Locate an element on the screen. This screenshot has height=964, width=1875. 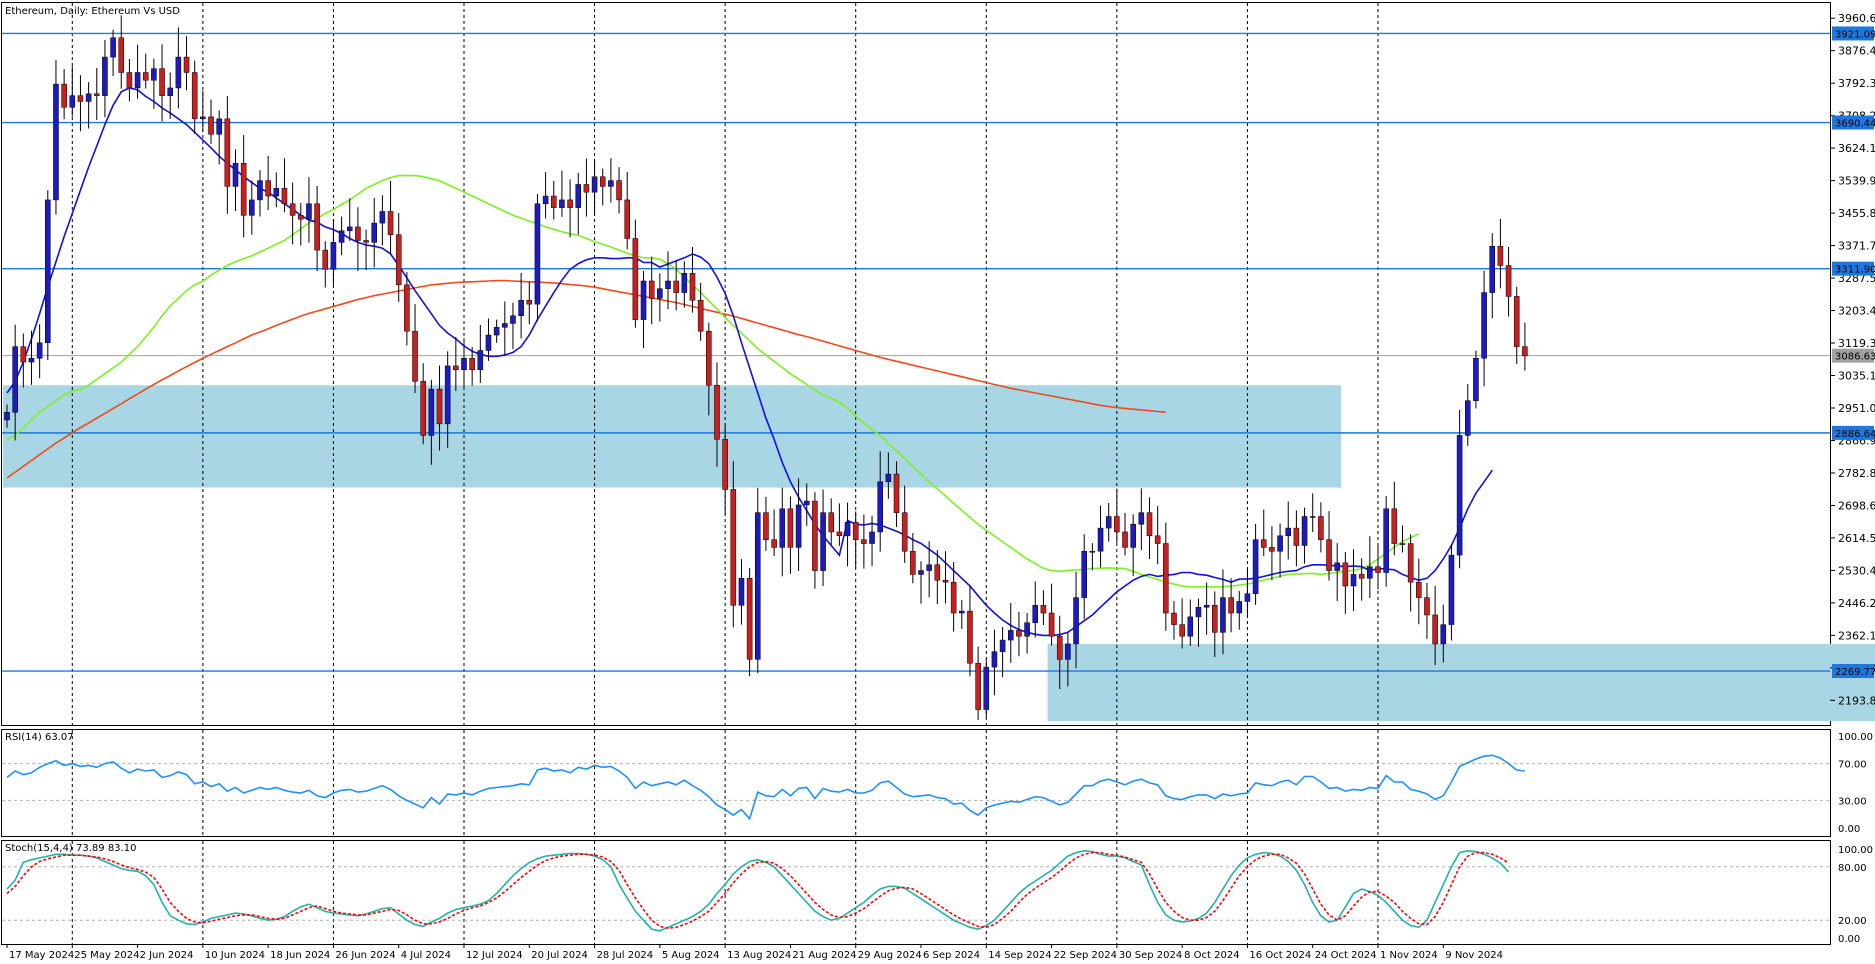
time-tick-label: 17 May 2024 is located at coordinates (41, 955).